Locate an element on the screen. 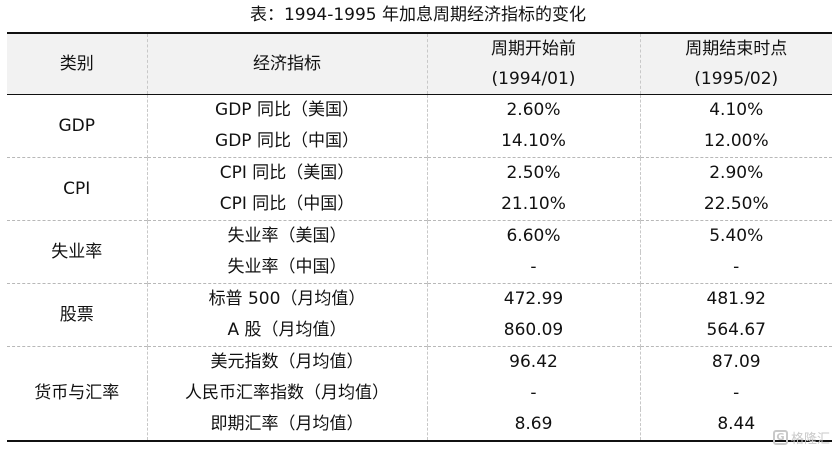 This screenshot has width=836, height=451. before-cell: 860.09 is located at coordinates (533, 331).